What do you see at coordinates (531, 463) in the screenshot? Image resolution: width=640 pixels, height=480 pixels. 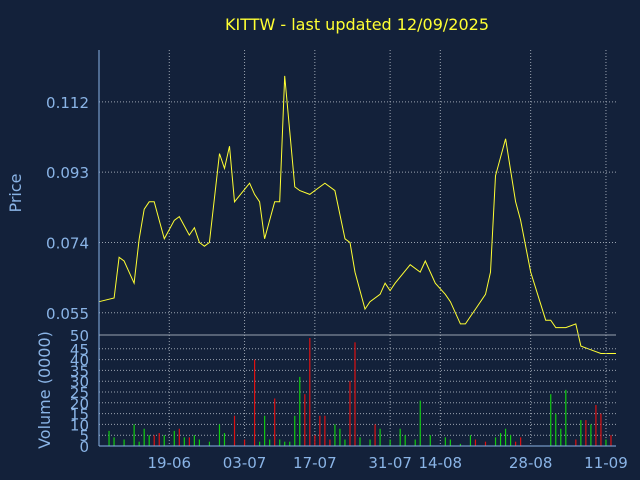 I see `x-tick-label: 28-08` at bounding box center [531, 463].